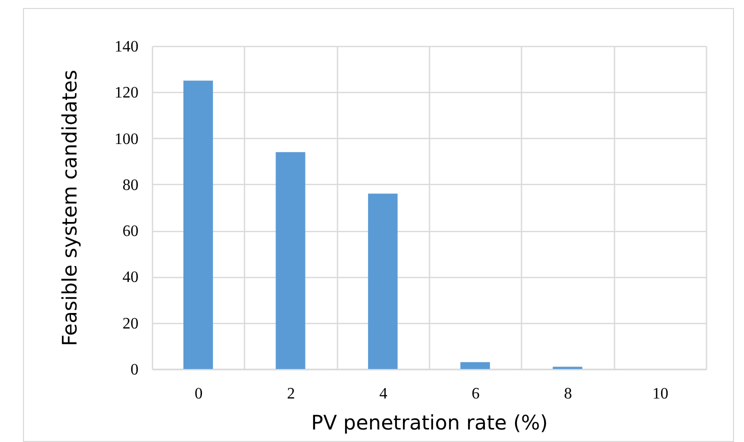 This screenshot has height=442, width=744. Describe the element at coordinates (130, 231) in the screenshot. I see `y-tick-label: 60` at that location.